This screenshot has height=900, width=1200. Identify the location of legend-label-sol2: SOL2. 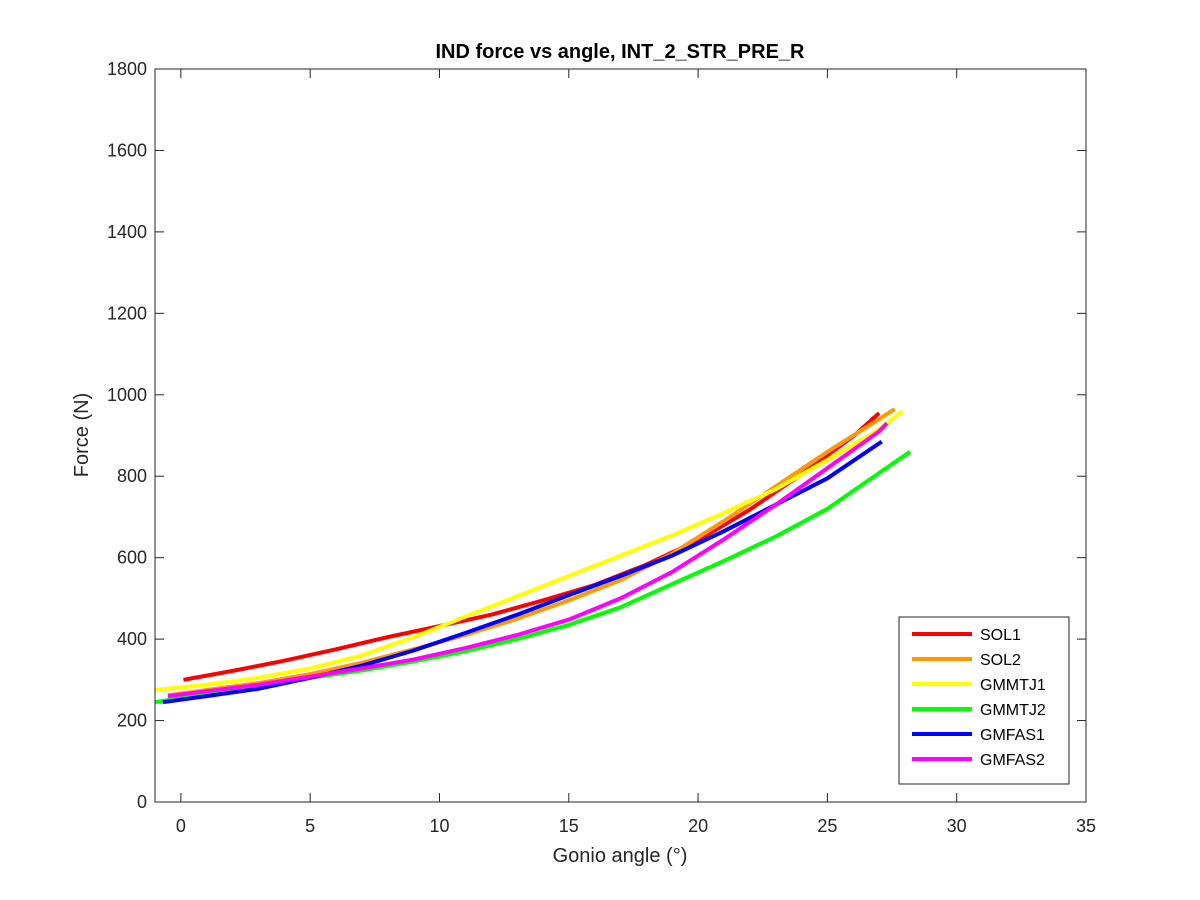
(1000, 660).